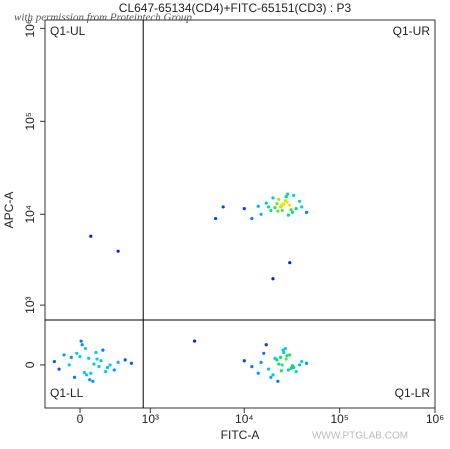 The image size is (450, 449). What do you see at coordinates (30, 121) in the screenshot?
I see `y-tick-label: 10⁵` at bounding box center [30, 121].